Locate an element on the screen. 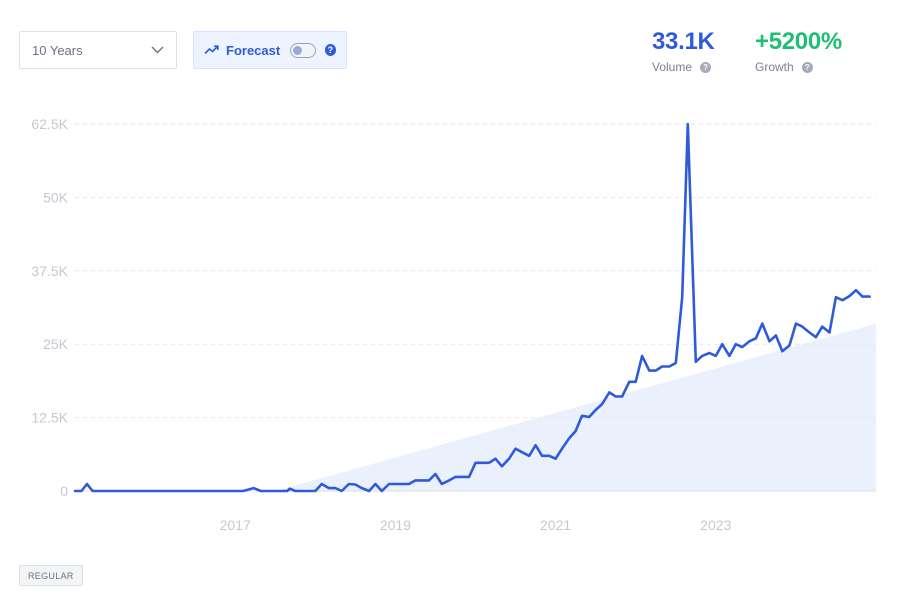 This screenshot has width=898, height=613. growth-help-icon: ? is located at coordinates (807, 67).